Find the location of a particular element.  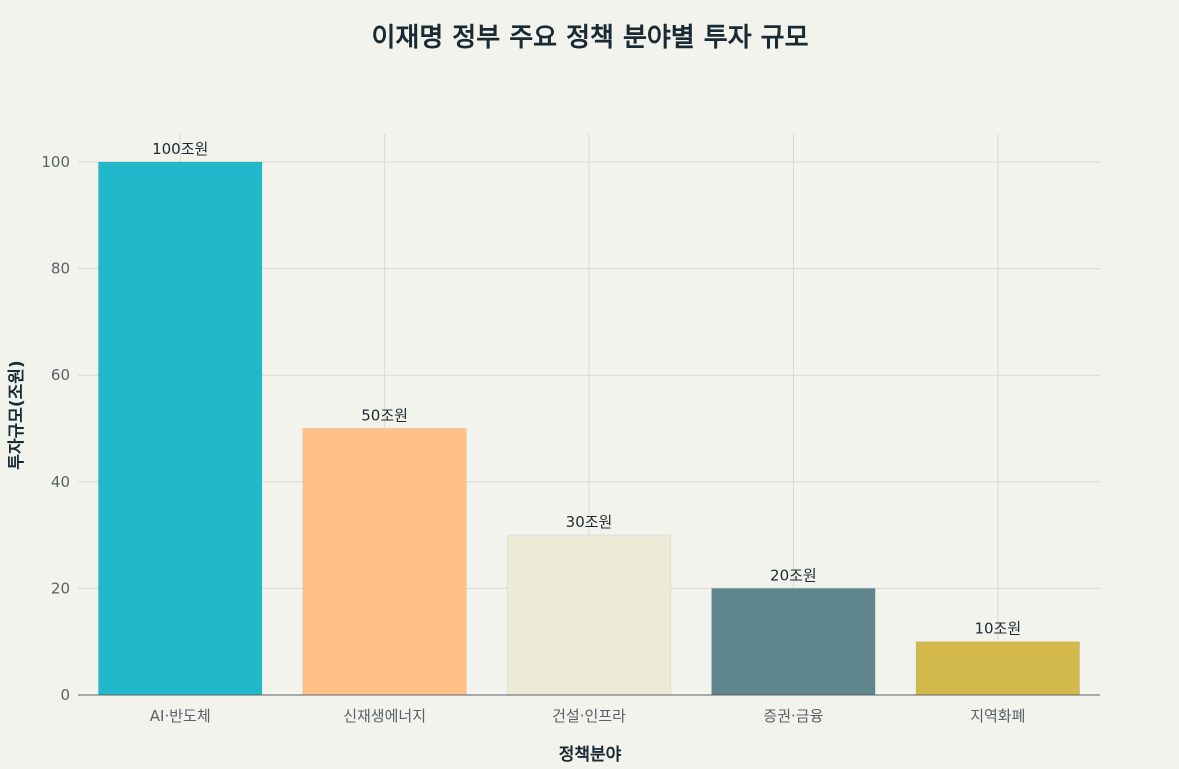

x-axis-title: 정책분야 is located at coordinates (590, 755).